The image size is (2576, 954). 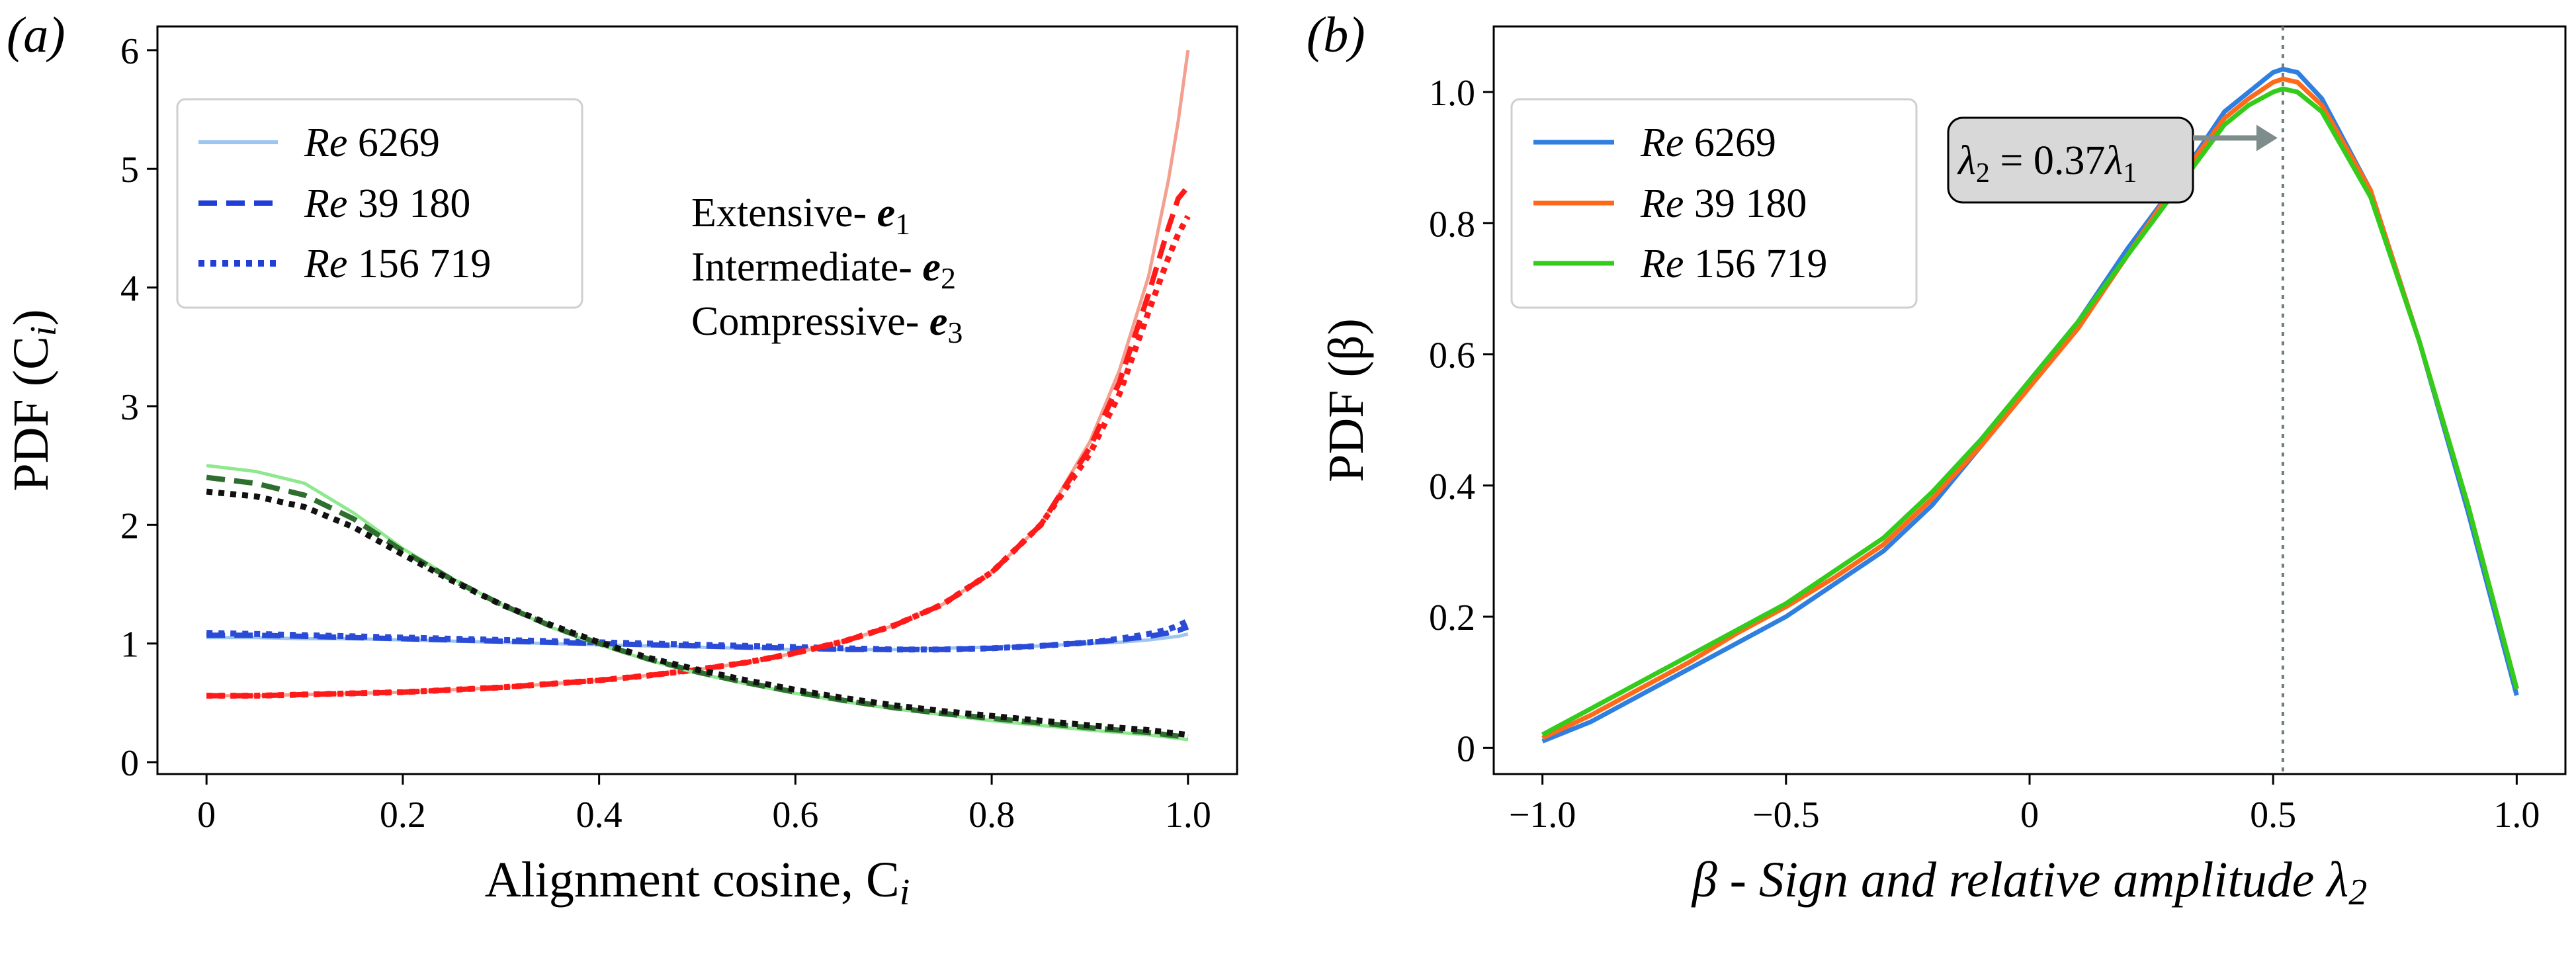 I want to click on legend-b-label-re-156719: Re 156 719, so click(x=1733, y=264).